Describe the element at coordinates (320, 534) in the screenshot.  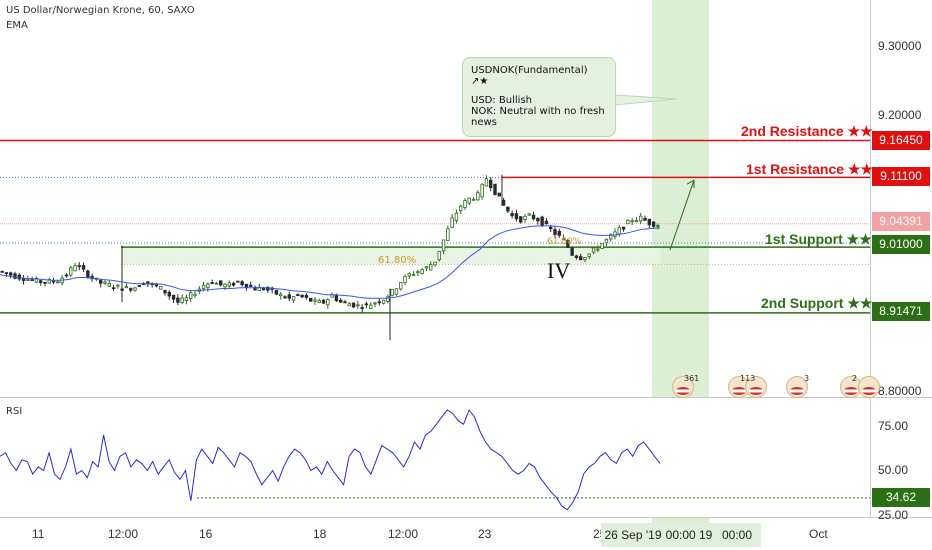
I see `x-tick-18: 18` at that location.